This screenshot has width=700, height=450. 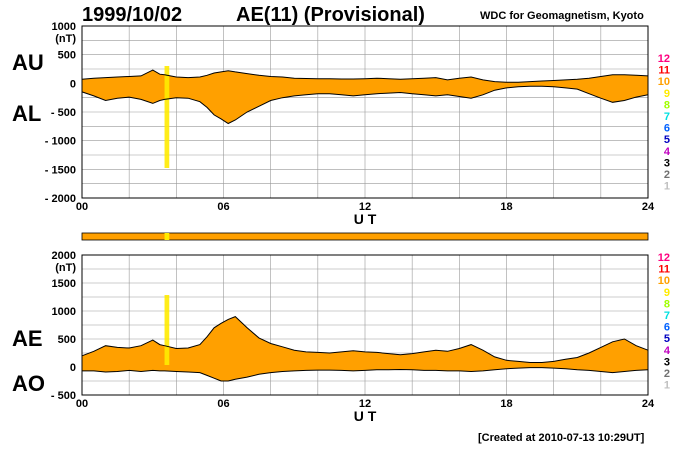 I want to click on au-side-label: AU, so click(x=28, y=62).